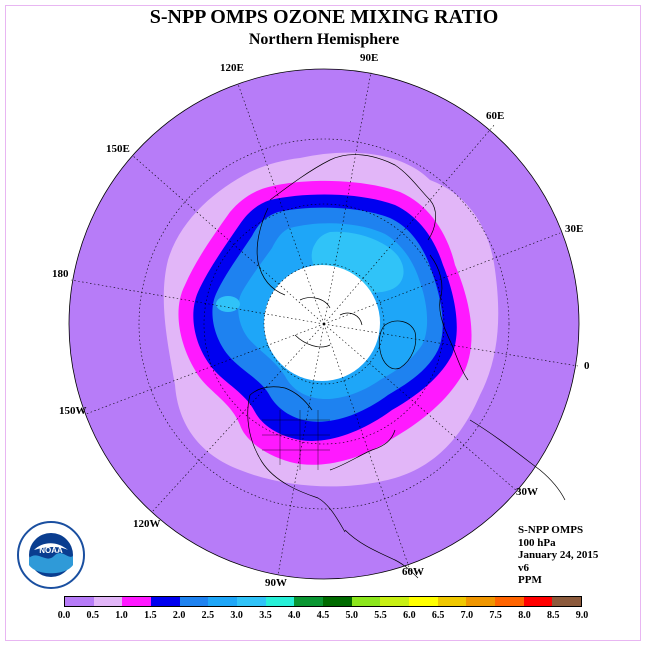 Image resolution: width=648 pixels, height=648 pixels. What do you see at coordinates (93, 615) in the screenshot?
I see `legend-tick-label: 0.5` at bounding box center [93, 615].